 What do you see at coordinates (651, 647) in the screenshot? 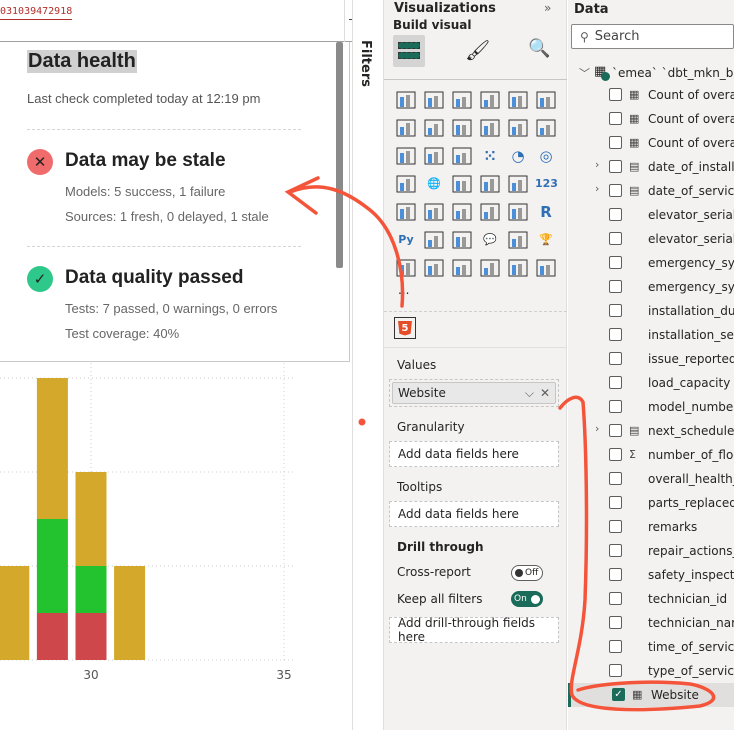
I see `field-item: time_of_service` at bounding box center [651, 647].